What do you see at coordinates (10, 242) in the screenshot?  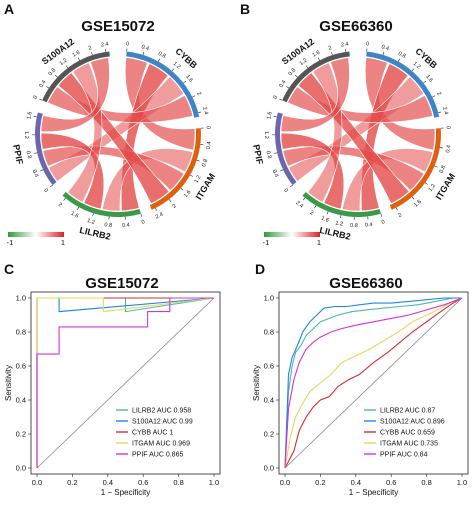 I see `colorbar-a-min: -1` at bounding box center [10, 242].